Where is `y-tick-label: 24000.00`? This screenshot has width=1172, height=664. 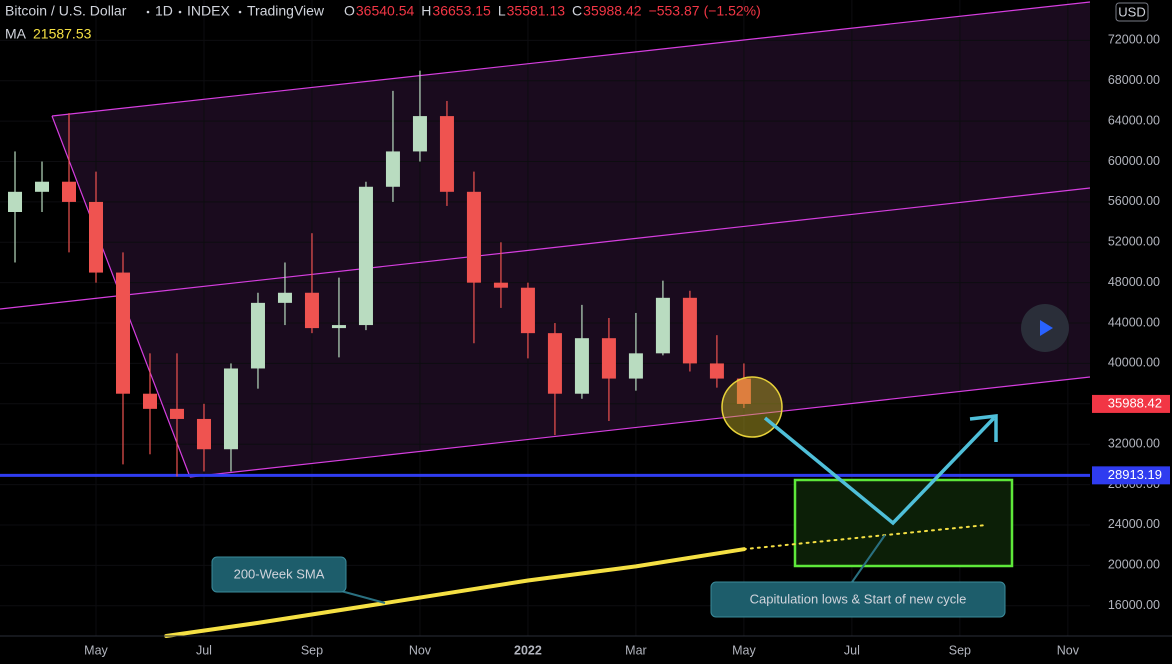
y-tick-label: 24000.00 is located at coordinates (1134, 524).